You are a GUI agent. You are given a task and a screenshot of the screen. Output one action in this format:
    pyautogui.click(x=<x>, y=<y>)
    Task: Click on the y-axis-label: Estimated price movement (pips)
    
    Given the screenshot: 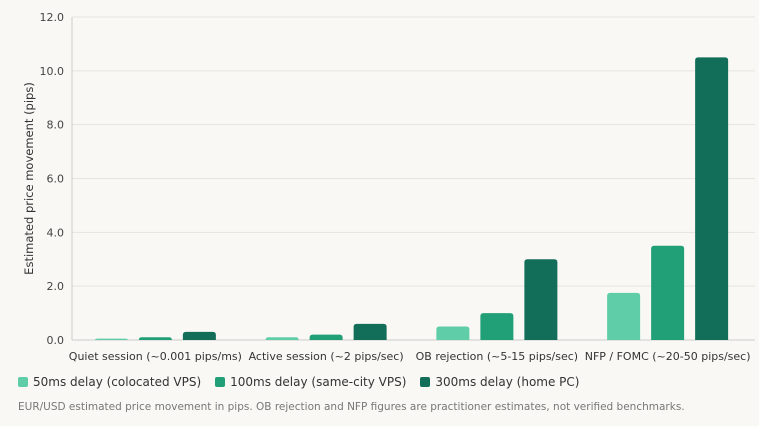 What is the action you would take?
    pyautogui.click(x=29, y=178)
    